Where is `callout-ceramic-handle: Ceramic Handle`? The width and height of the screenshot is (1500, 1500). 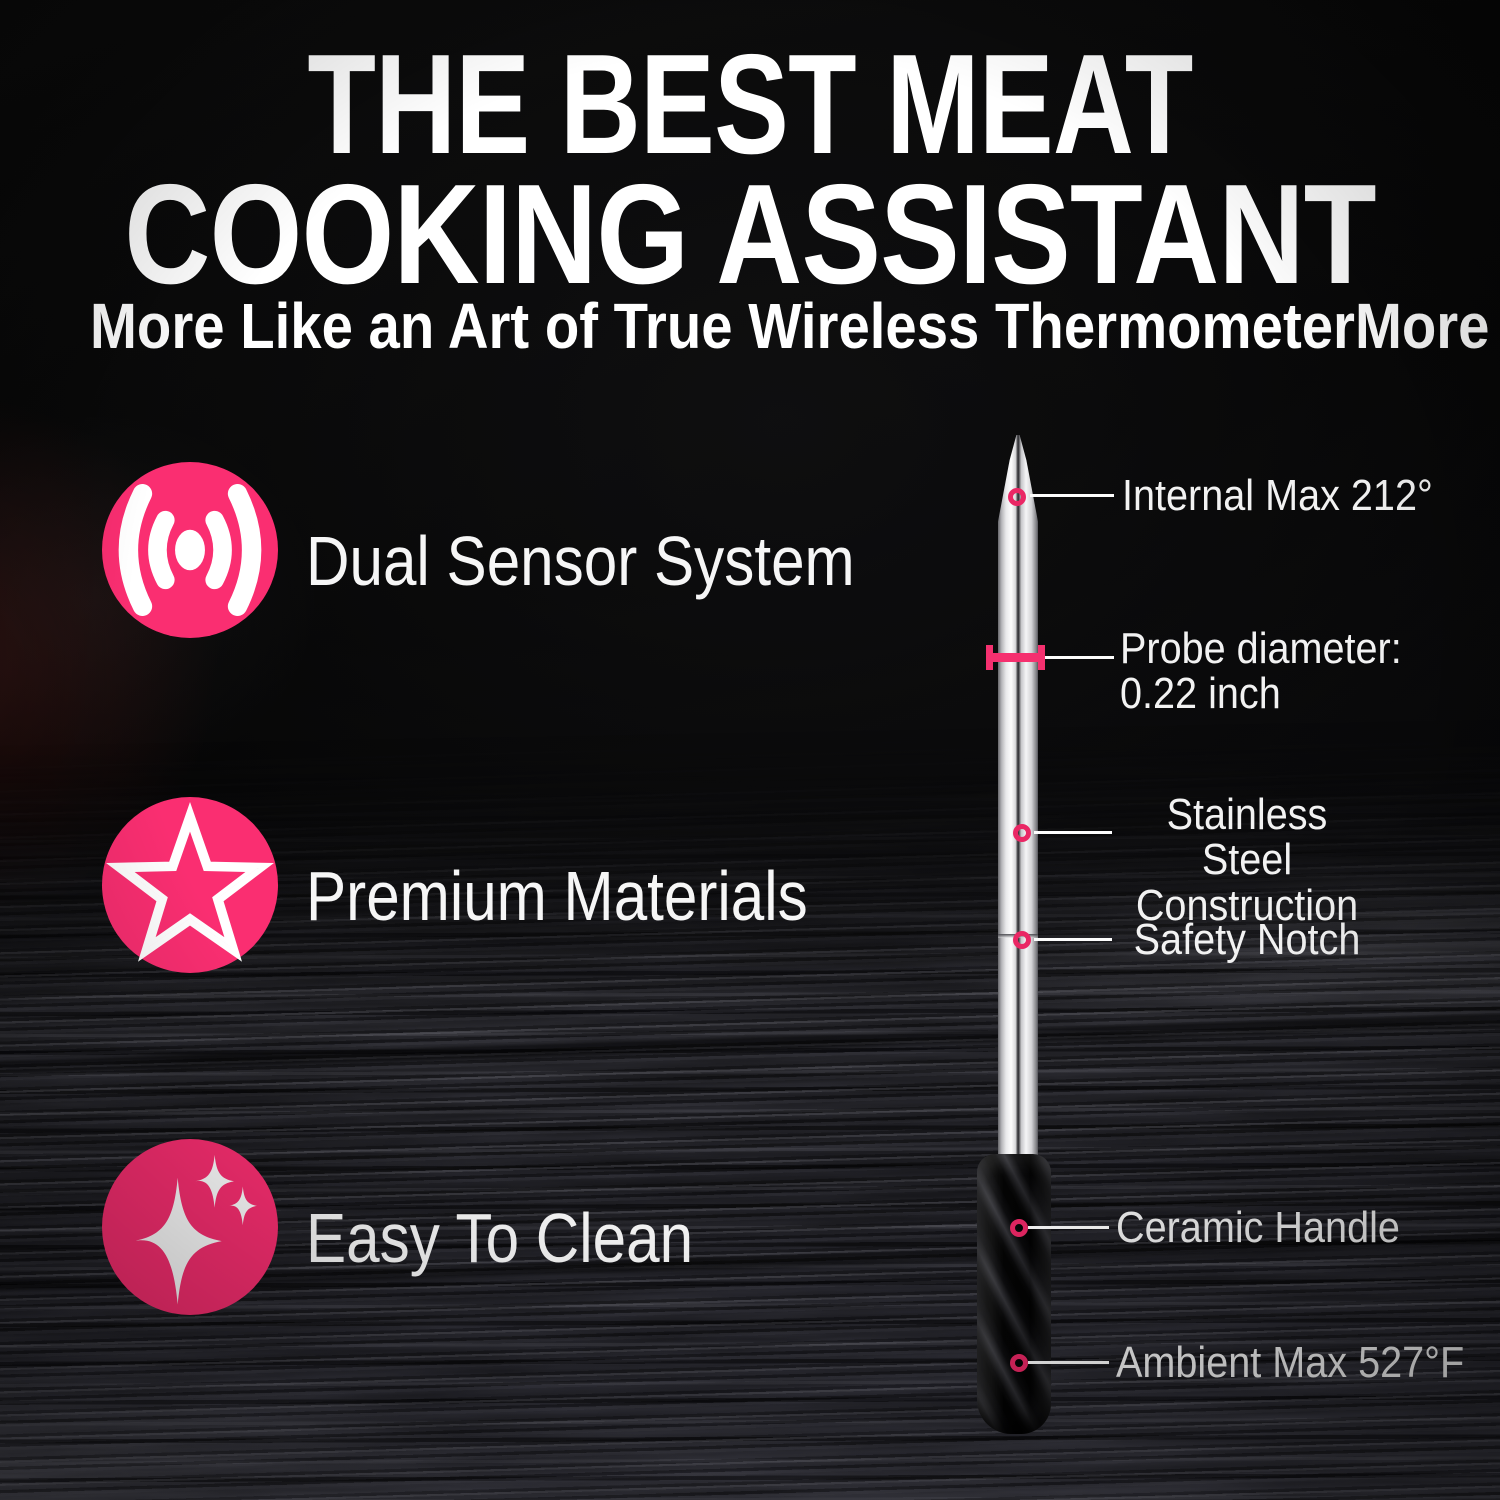 callout-ceramic-handle: Ceramic Handle is located at coordinates (1258, 1228).